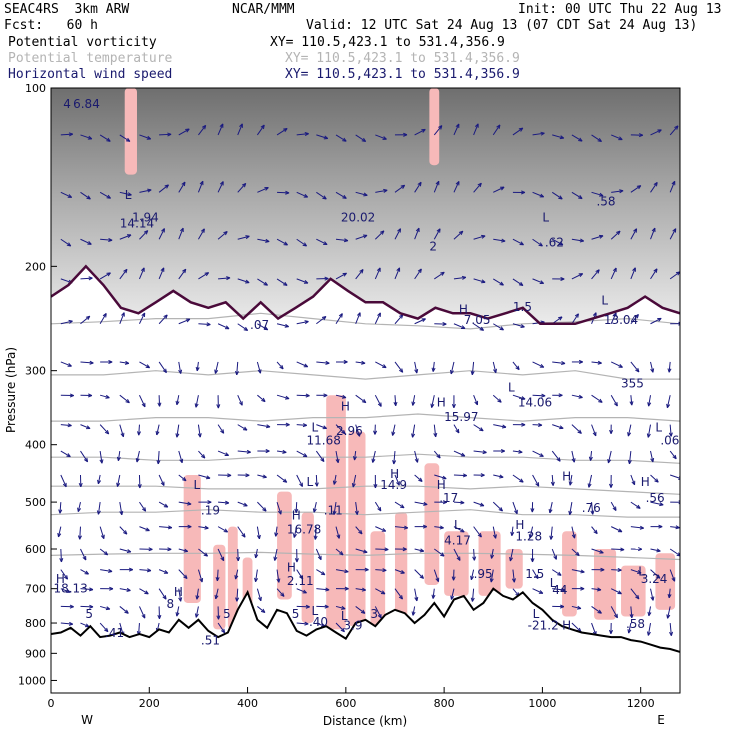  What do you see at coordinates (300, 581) in the screenshot?
I see `extremum-label: 2.11` at bounding box center [300, 581].